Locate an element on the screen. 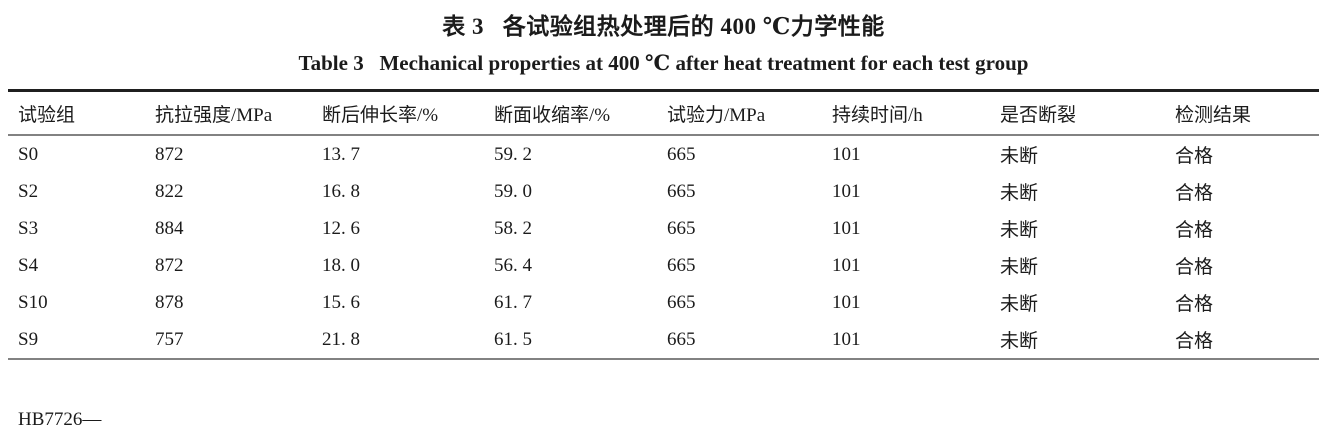 The height and width of the screenshot is (445, 1327). table-cell: 13. 7 is located at coordinates (341, 154).